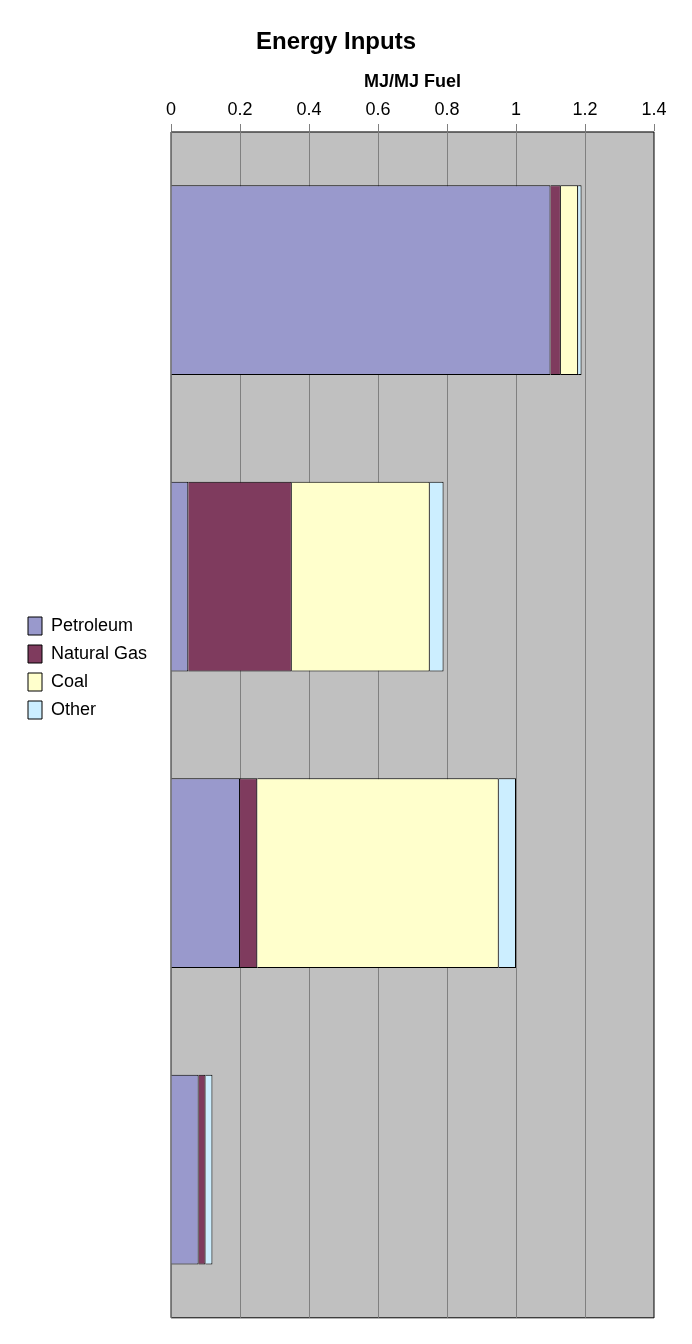 The width and height of the screenshot is (692, 1344). Describe the element at coordinates (336, 41) in the screenshot. I see `chart-title: Energy Inputs` at that location.